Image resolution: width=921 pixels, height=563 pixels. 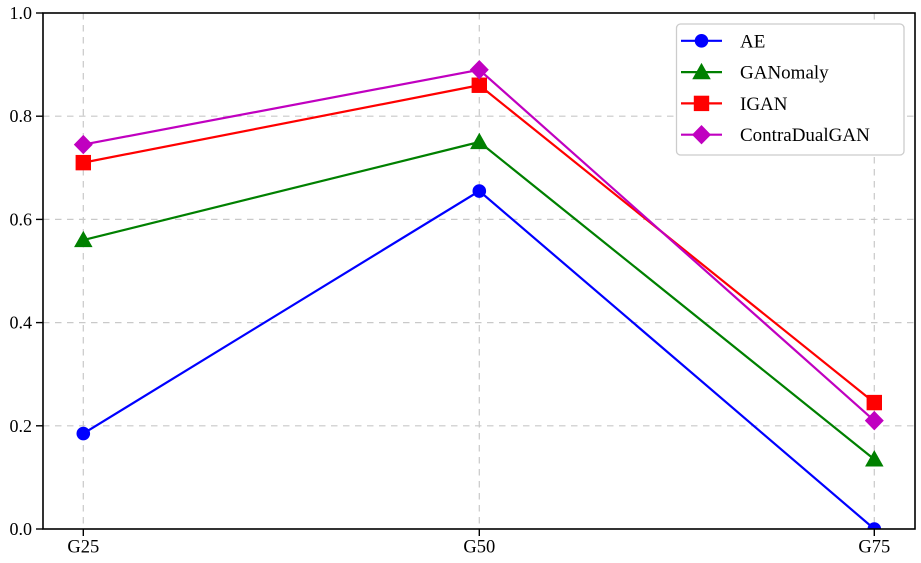 What do you see at coordinates (21, 219) in the screenshot?
I see `y-tick-label: 0.6` at bounding box center [21, 219].